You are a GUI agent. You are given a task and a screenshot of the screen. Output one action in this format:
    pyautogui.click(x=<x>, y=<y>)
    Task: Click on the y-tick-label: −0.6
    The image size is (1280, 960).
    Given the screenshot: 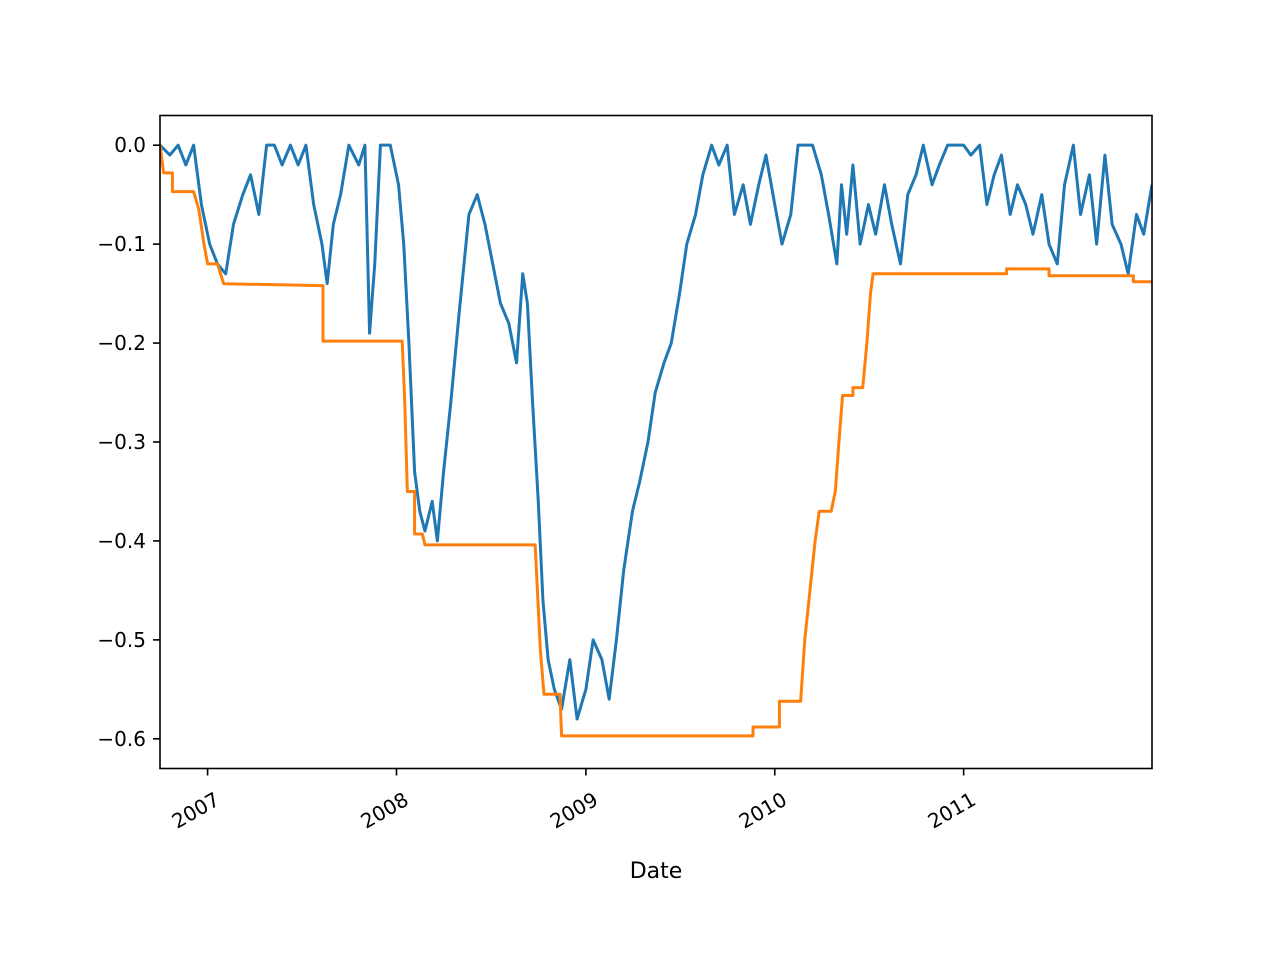 What is the action you would take?
    pyautogui.click(x=121, y=739)
    